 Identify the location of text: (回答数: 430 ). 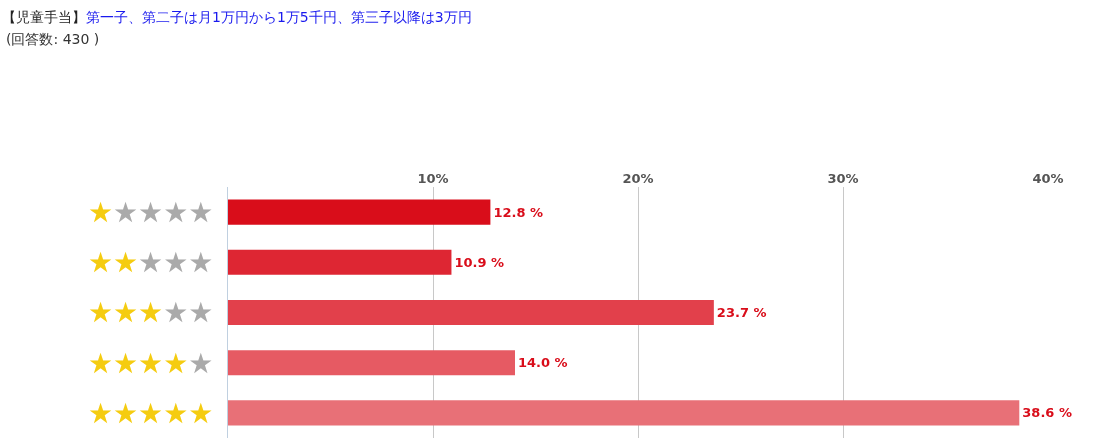
(53, 39).